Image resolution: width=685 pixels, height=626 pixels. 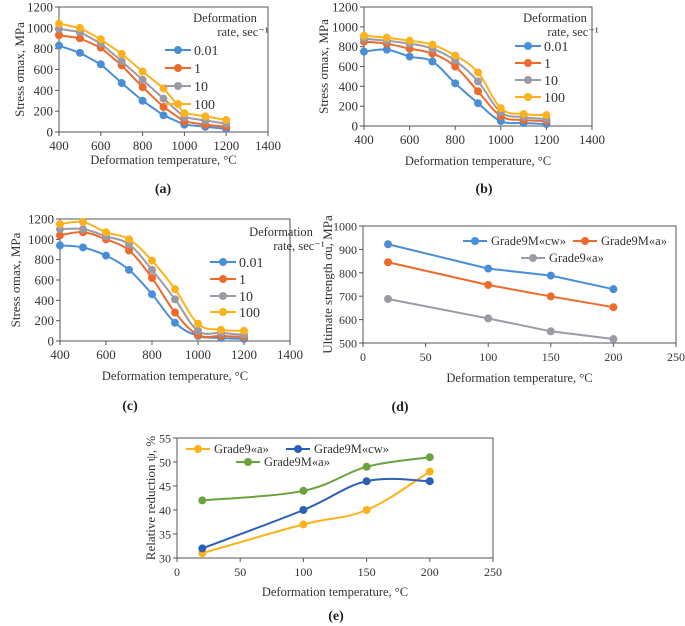 What do you see at coordinates (41, 219) in the screenshot?
I see `y-tick-label: 1200` at bounding box center [41, 219].